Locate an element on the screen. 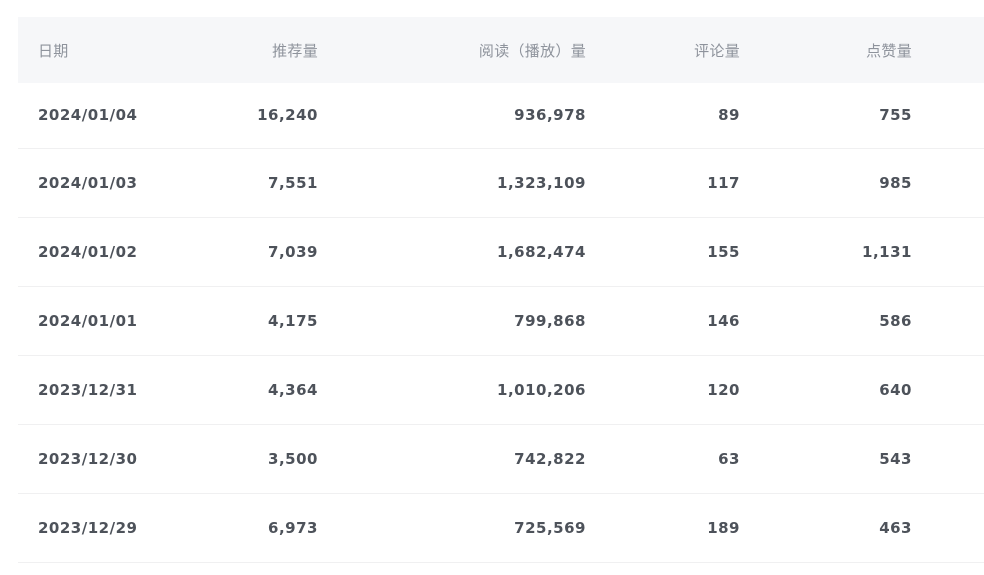  table-row: 2024/01/01 4,175 799,868 146 586 is located at coordinates (501, 320).